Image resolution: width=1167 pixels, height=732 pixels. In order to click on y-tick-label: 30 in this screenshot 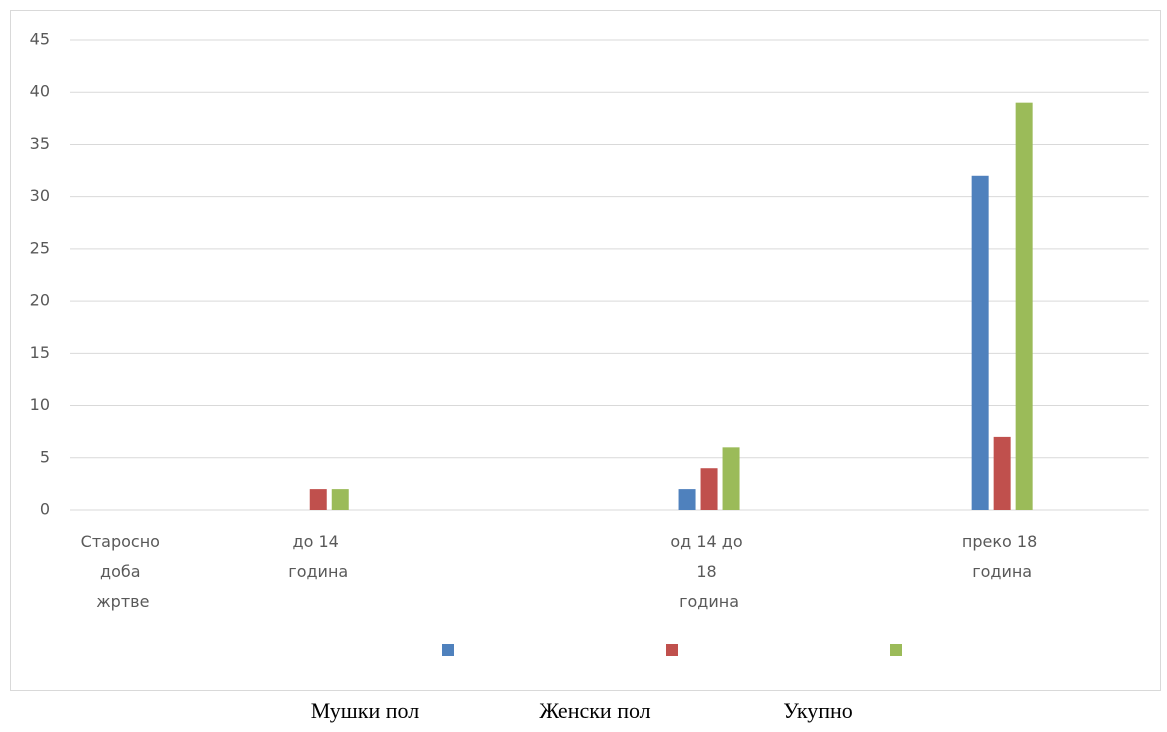, I will do `click(40, 195)`.